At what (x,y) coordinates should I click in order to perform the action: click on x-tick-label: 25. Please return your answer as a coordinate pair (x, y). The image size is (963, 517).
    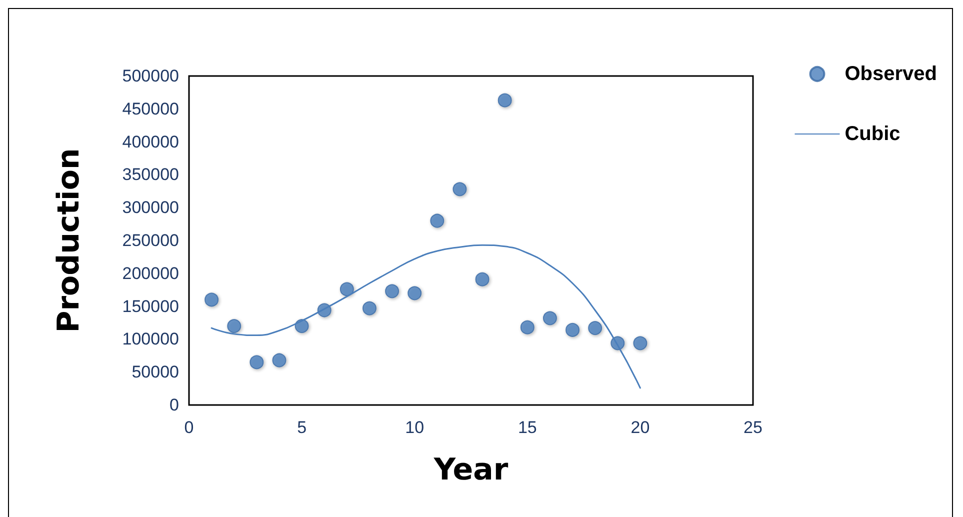
    Looking at the image, I should click on (753, 427).